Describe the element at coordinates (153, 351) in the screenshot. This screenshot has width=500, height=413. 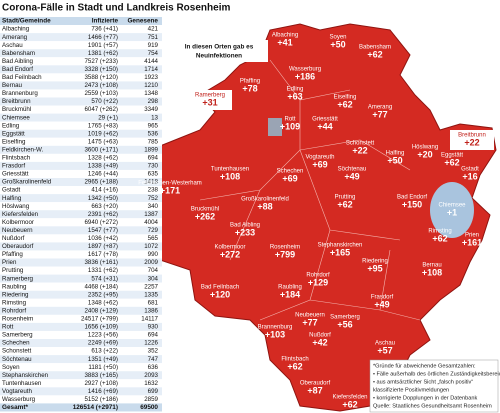
I see `table-cell: 352` at that location.